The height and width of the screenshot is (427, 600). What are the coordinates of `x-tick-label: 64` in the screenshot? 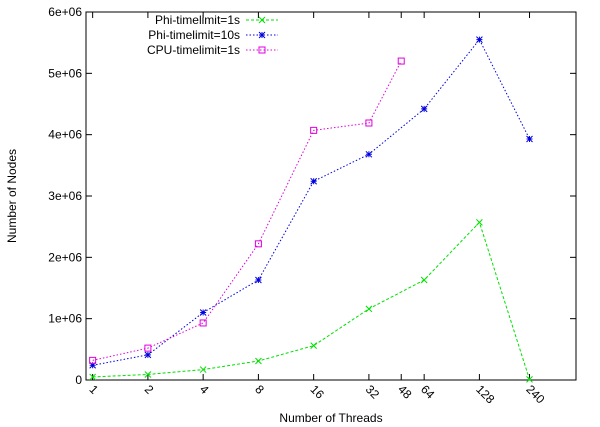 It's located at (428, 392).